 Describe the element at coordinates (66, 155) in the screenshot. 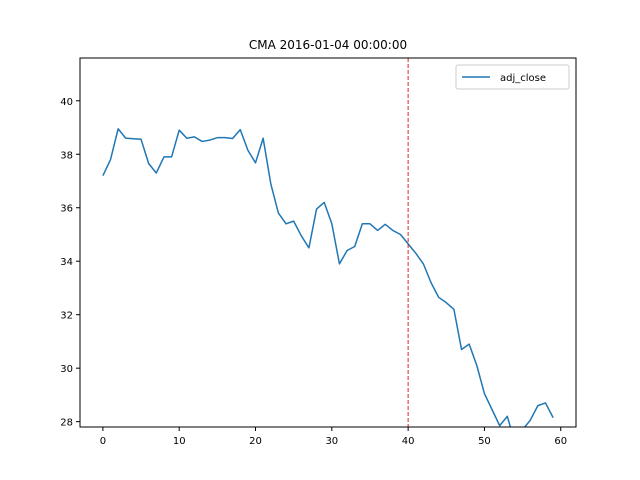

I see `y-tick-label: 38` at that location.